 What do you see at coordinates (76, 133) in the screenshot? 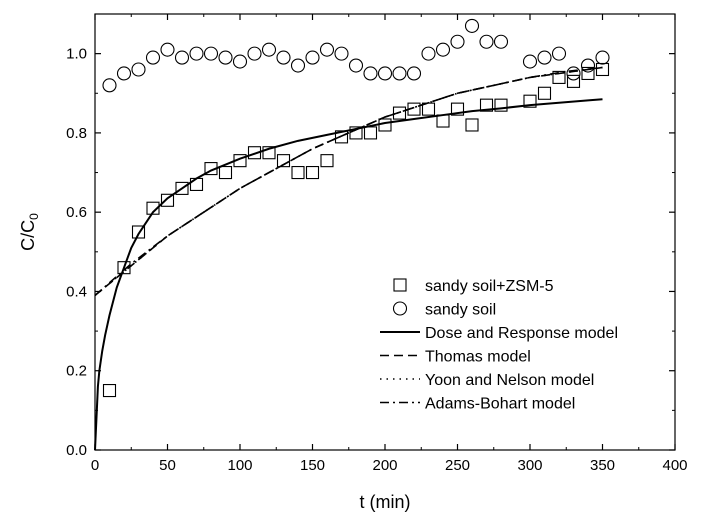
I see `y-tick-label: 0.8` at bounding box center [76, 133].